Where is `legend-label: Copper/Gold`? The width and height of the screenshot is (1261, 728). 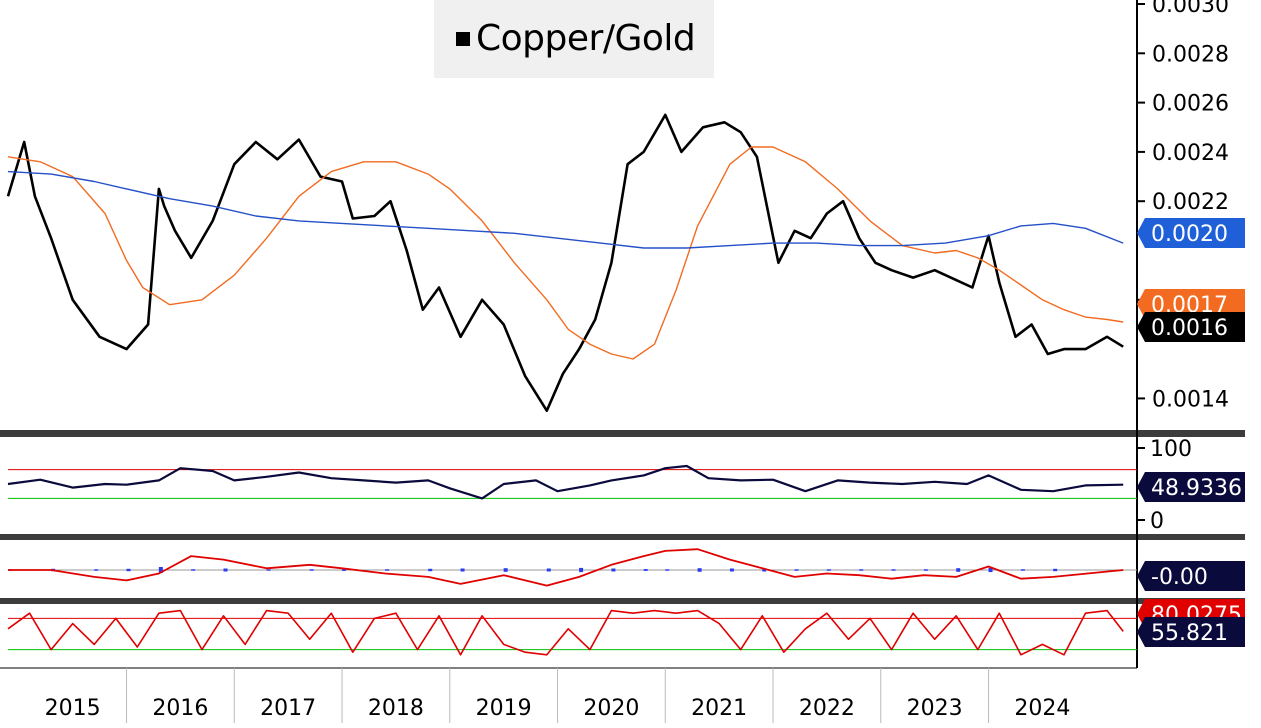
legend-label: Copper/Gold is located at coordinates (585, 38).